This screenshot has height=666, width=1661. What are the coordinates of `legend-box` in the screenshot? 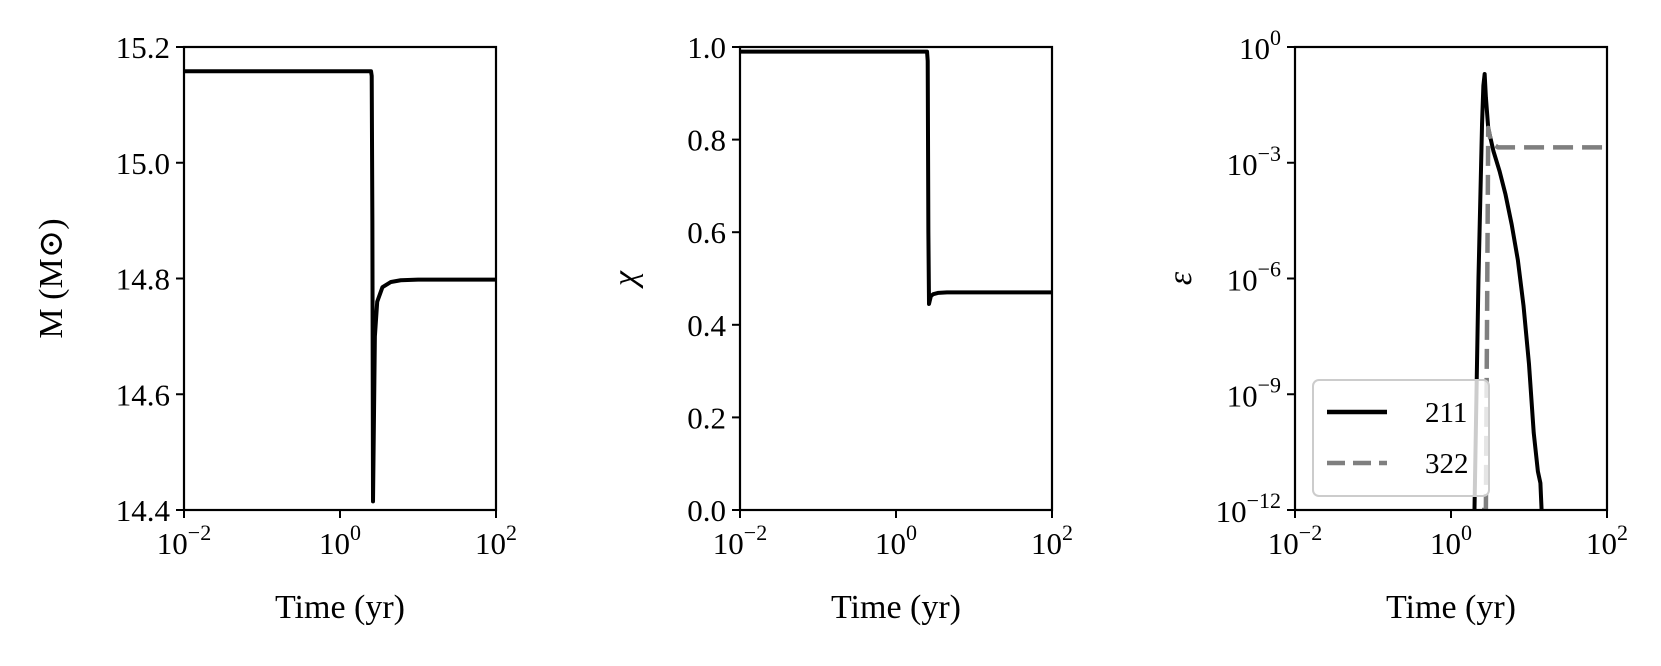 It's located at (1401, 438).